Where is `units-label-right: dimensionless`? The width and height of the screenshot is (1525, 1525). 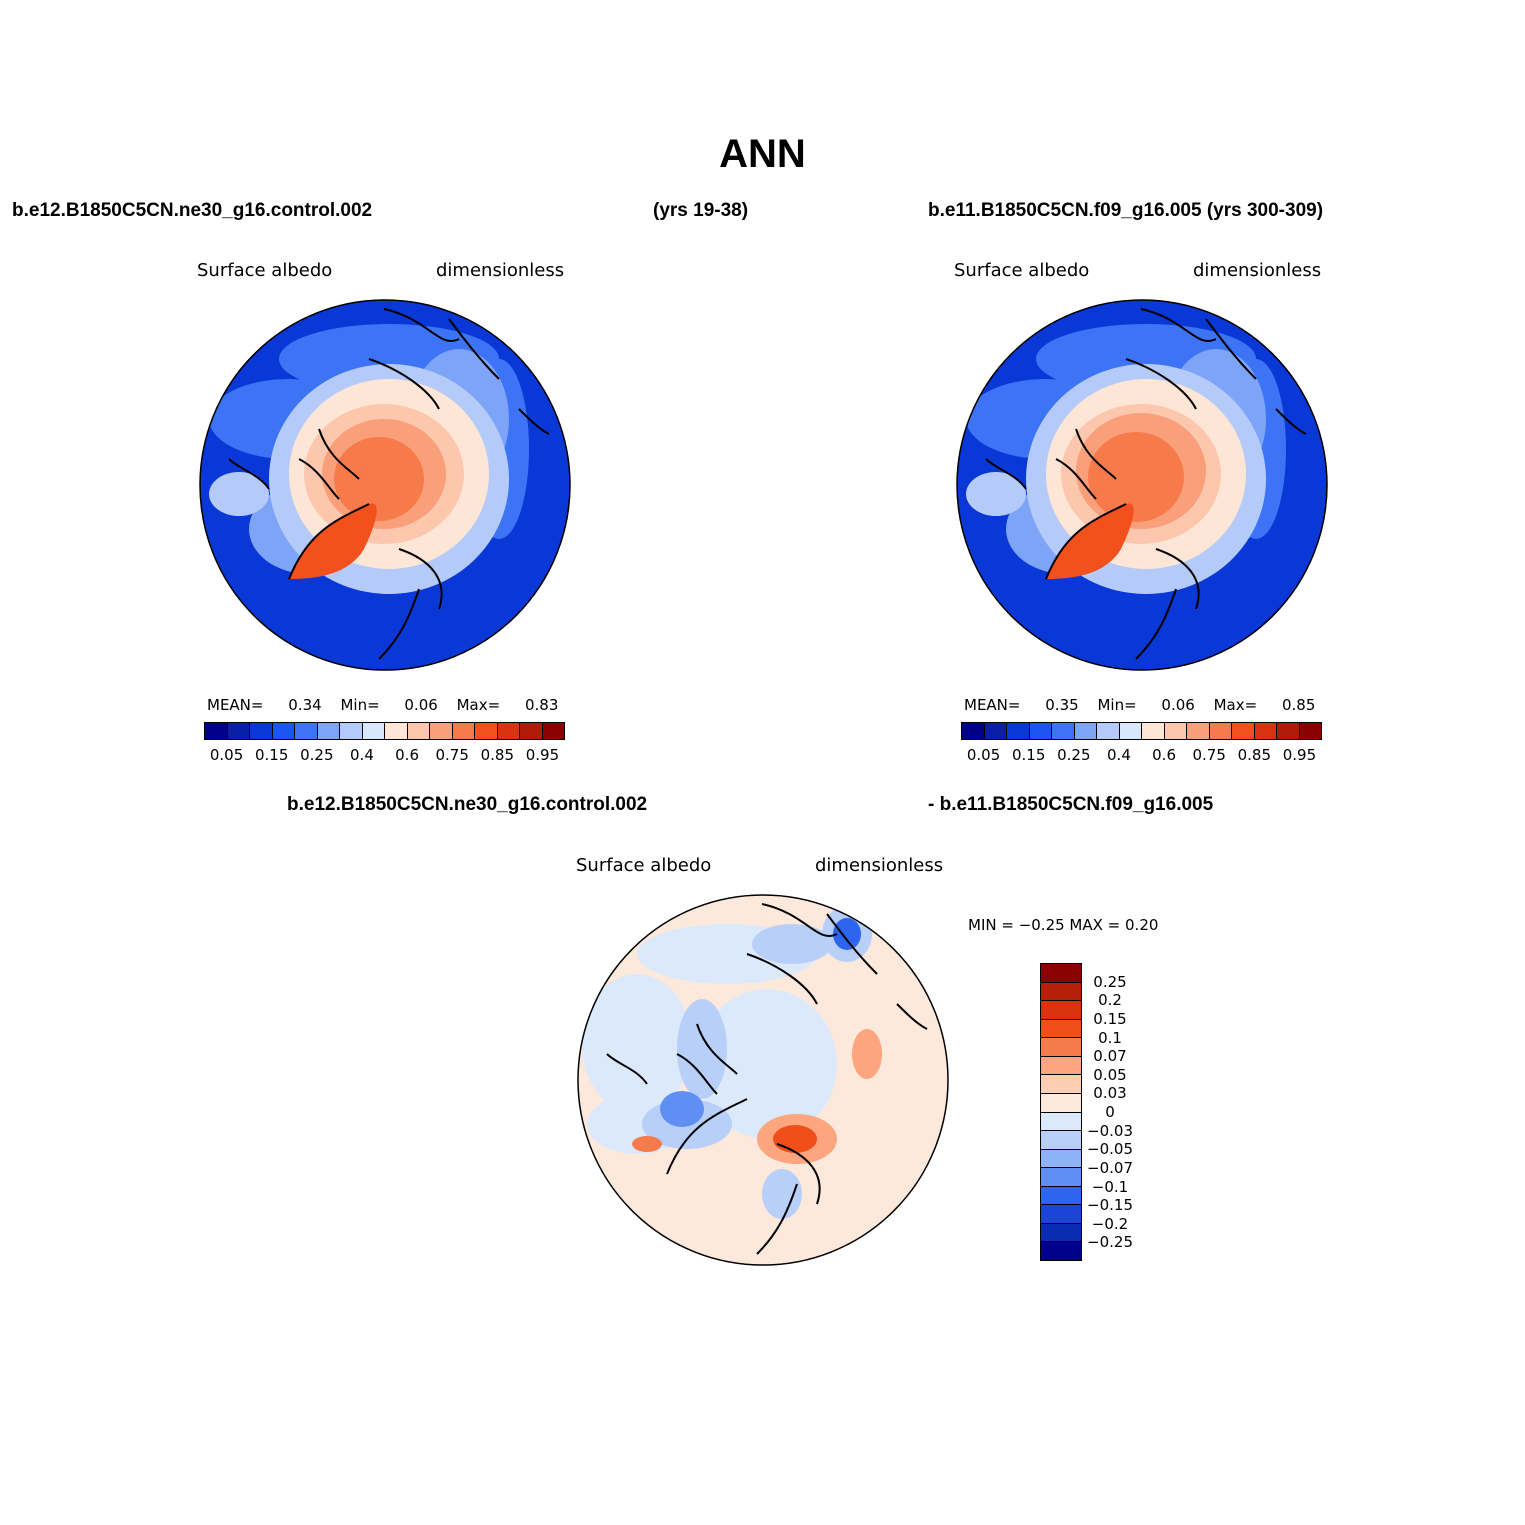
units-label-right: dimensionless is located at coordinates (1257, 270).